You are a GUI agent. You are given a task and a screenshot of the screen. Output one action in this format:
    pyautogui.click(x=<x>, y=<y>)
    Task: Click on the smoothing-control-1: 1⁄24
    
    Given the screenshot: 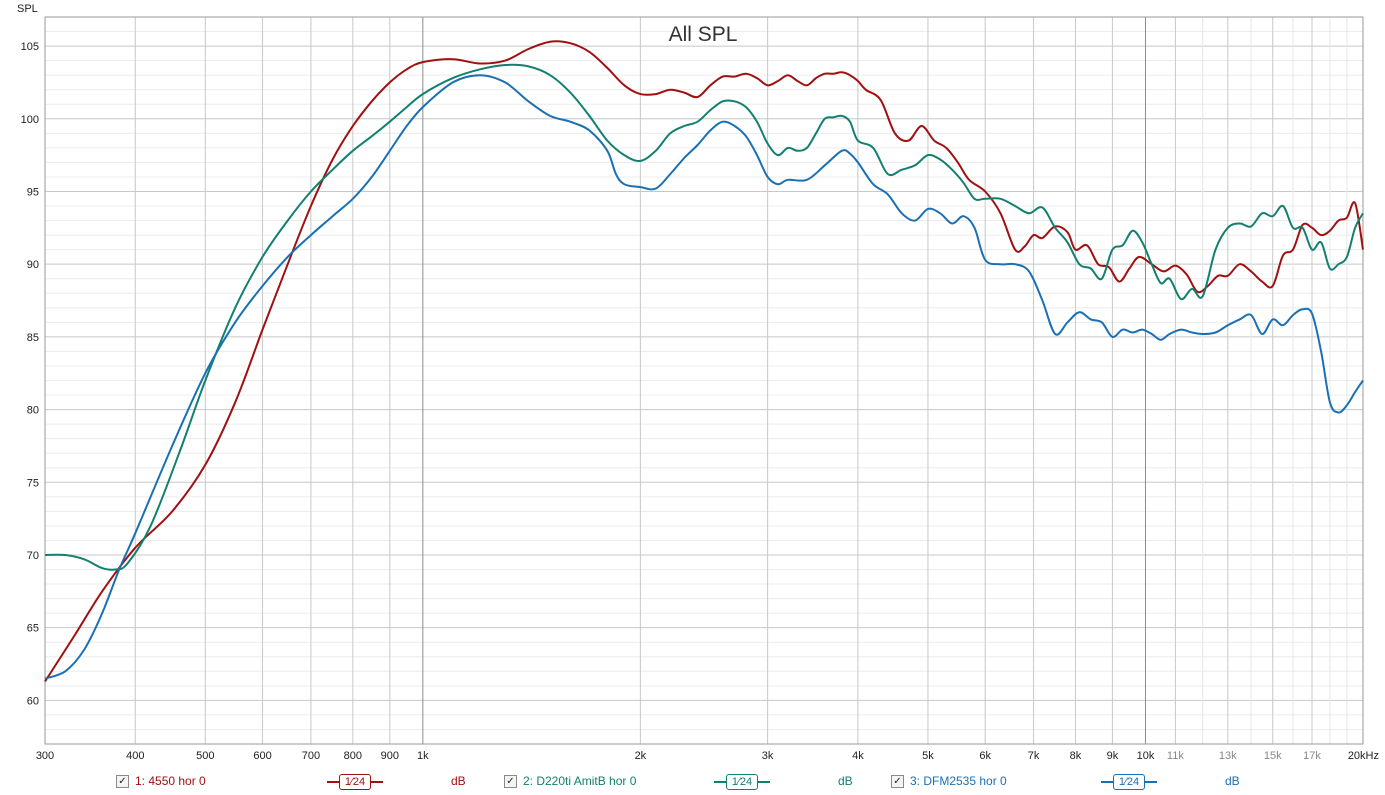 What is the action you would take?
    pyautogui.click(x=355, y=781)
    